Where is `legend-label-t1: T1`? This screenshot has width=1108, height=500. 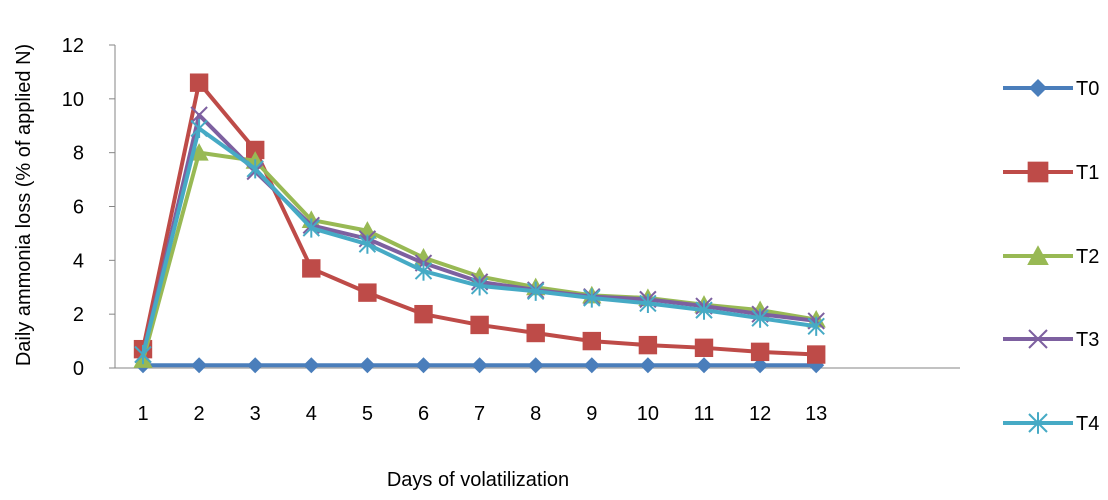 legend-label-t1: T1 is located at coordinates (1087, 173).